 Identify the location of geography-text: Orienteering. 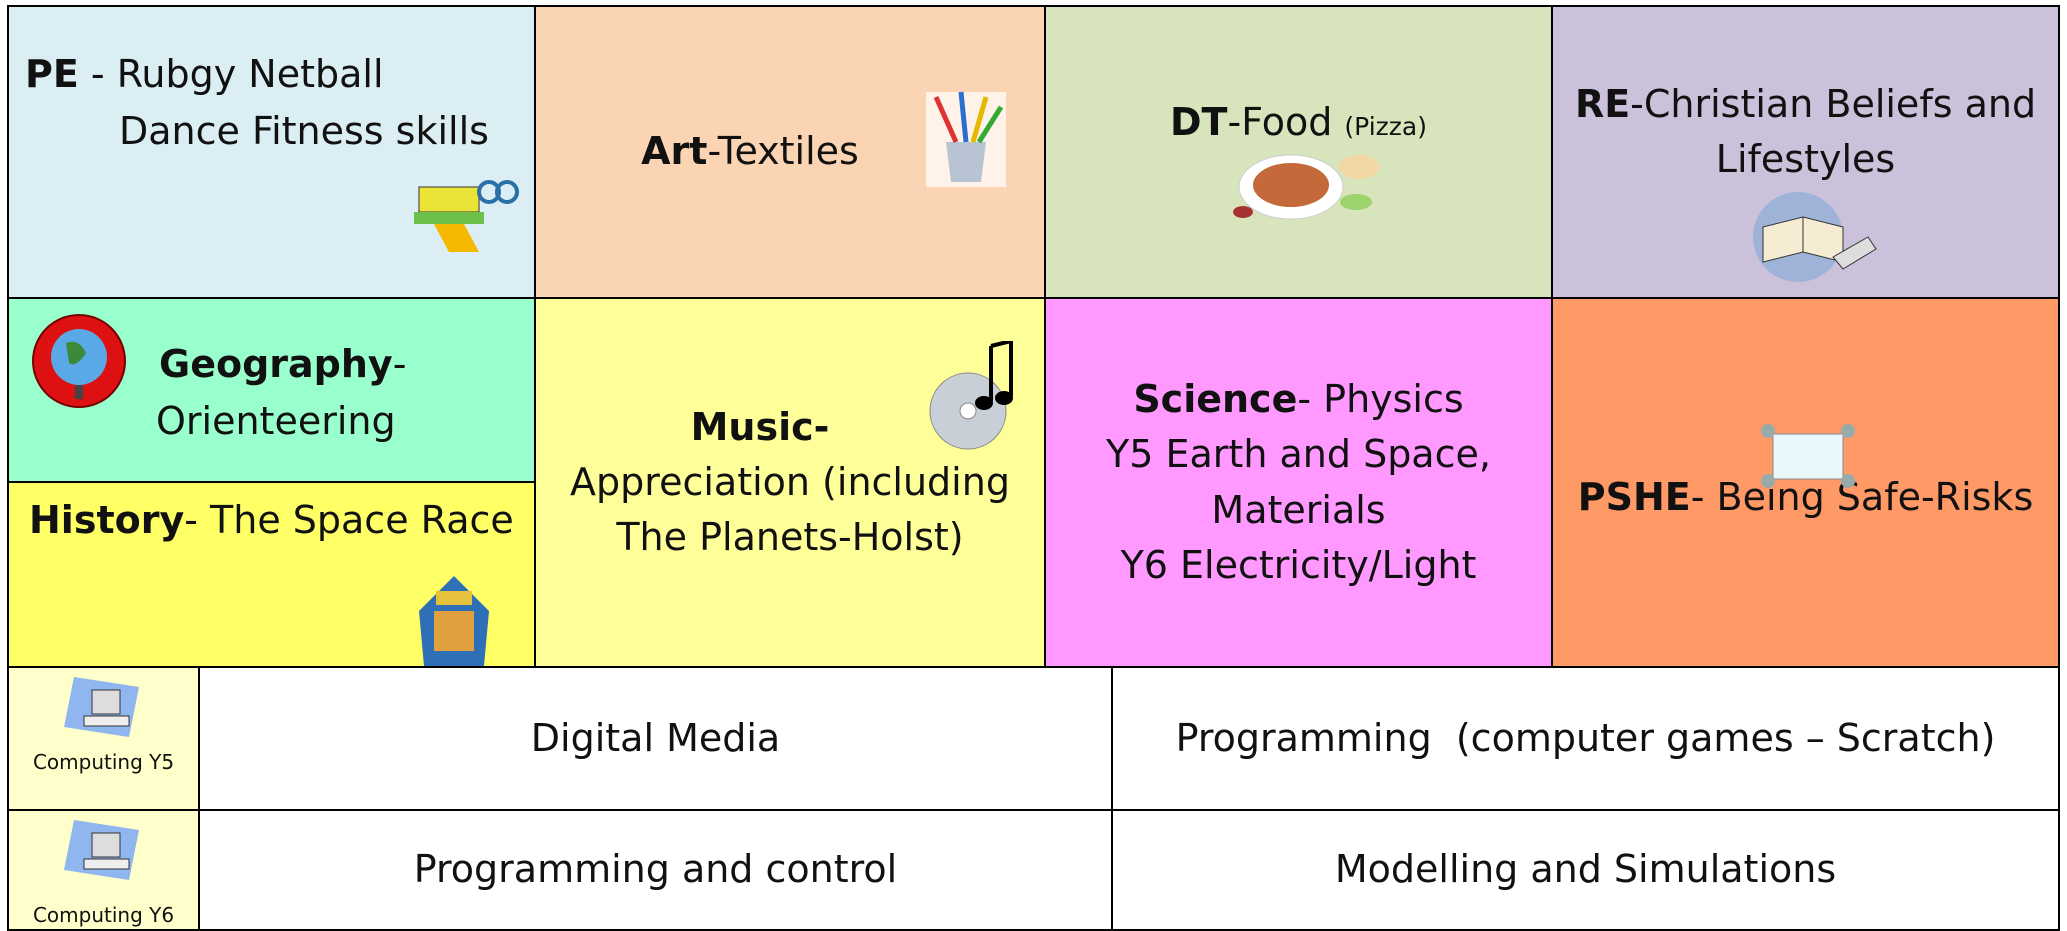
(276, 421).